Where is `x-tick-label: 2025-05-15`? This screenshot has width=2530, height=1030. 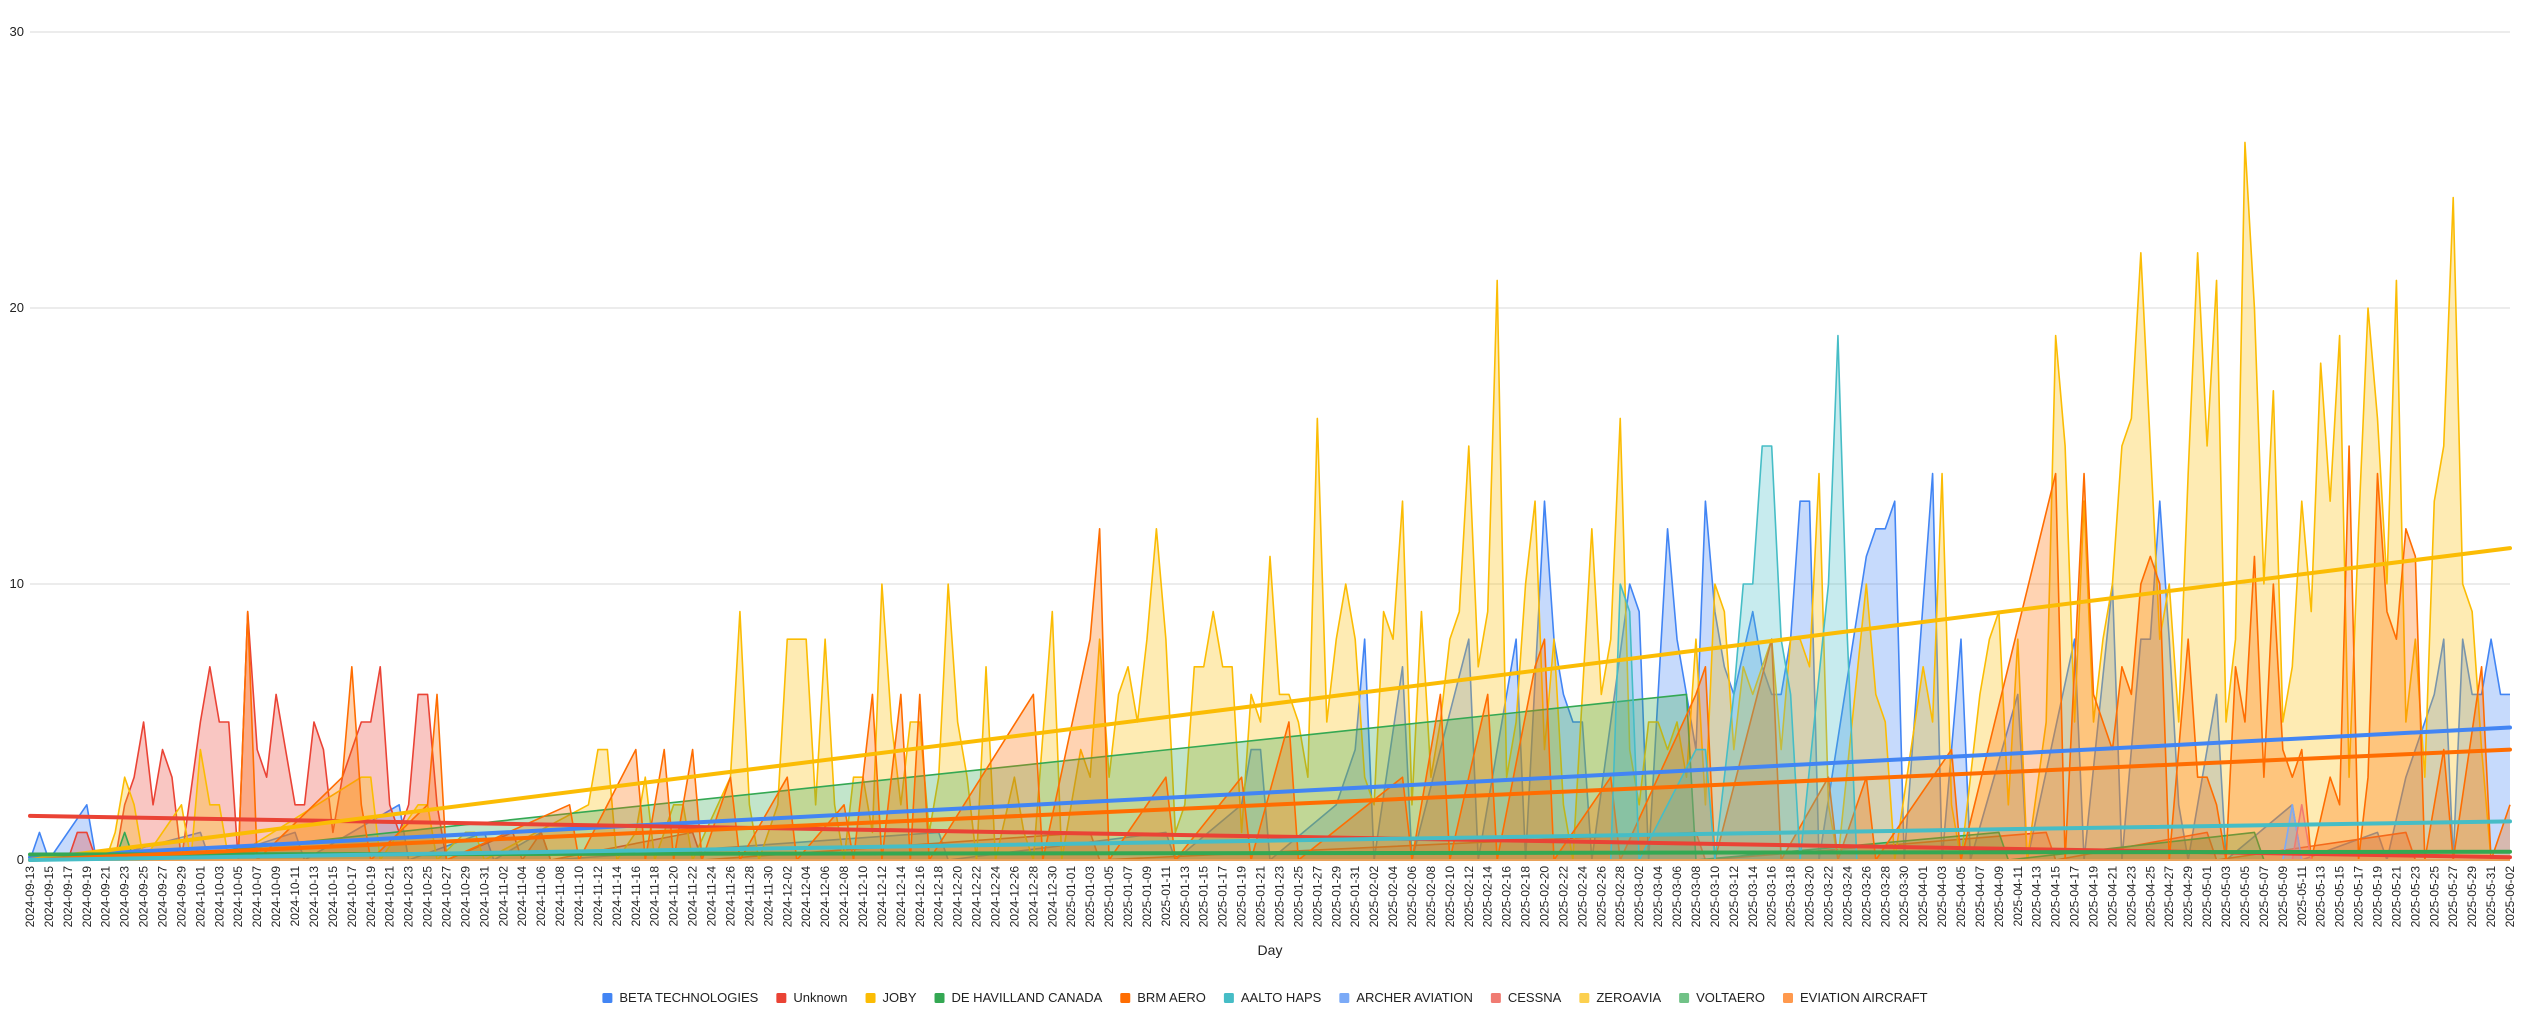
x-tick-label: 2025-05-15 is located at coordinates (2340, 897).